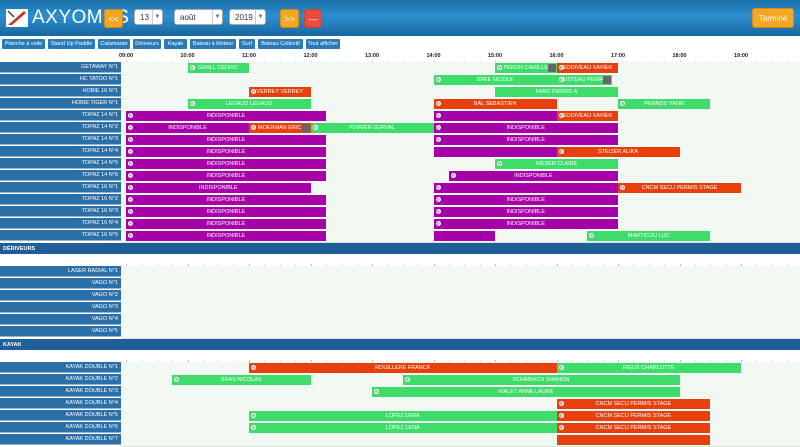 This screenshot has height=447, width=800. What do you see at coordinates (60, 427) in the screenshot?
I see `resource-label: KAYAK DOUBLE N°6` at bounding box center [60, 427].